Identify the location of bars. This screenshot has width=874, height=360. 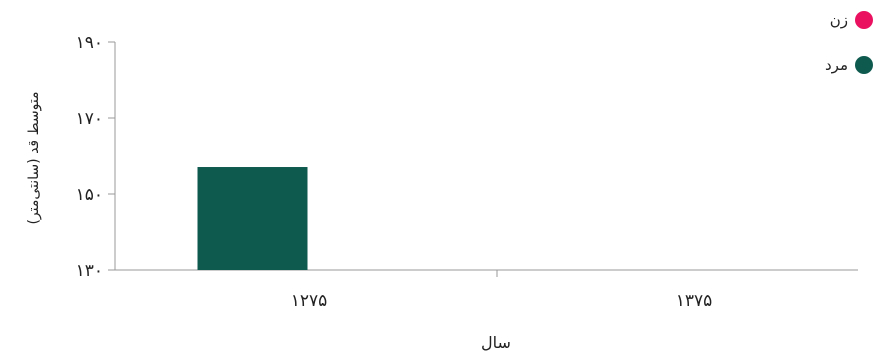
(252, 218).